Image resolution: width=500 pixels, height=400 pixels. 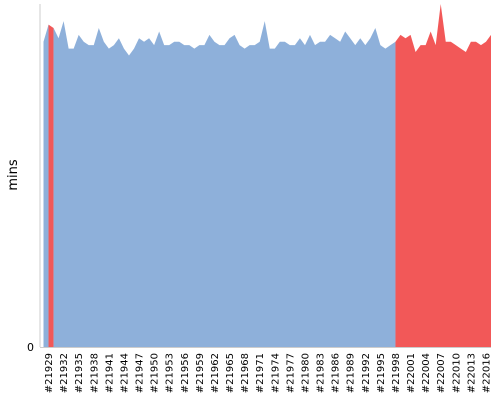 What do you see at coordinates (13, 175) in the screenshot?
I see `y-axis-label: mins` at bounding box center [13, 175].